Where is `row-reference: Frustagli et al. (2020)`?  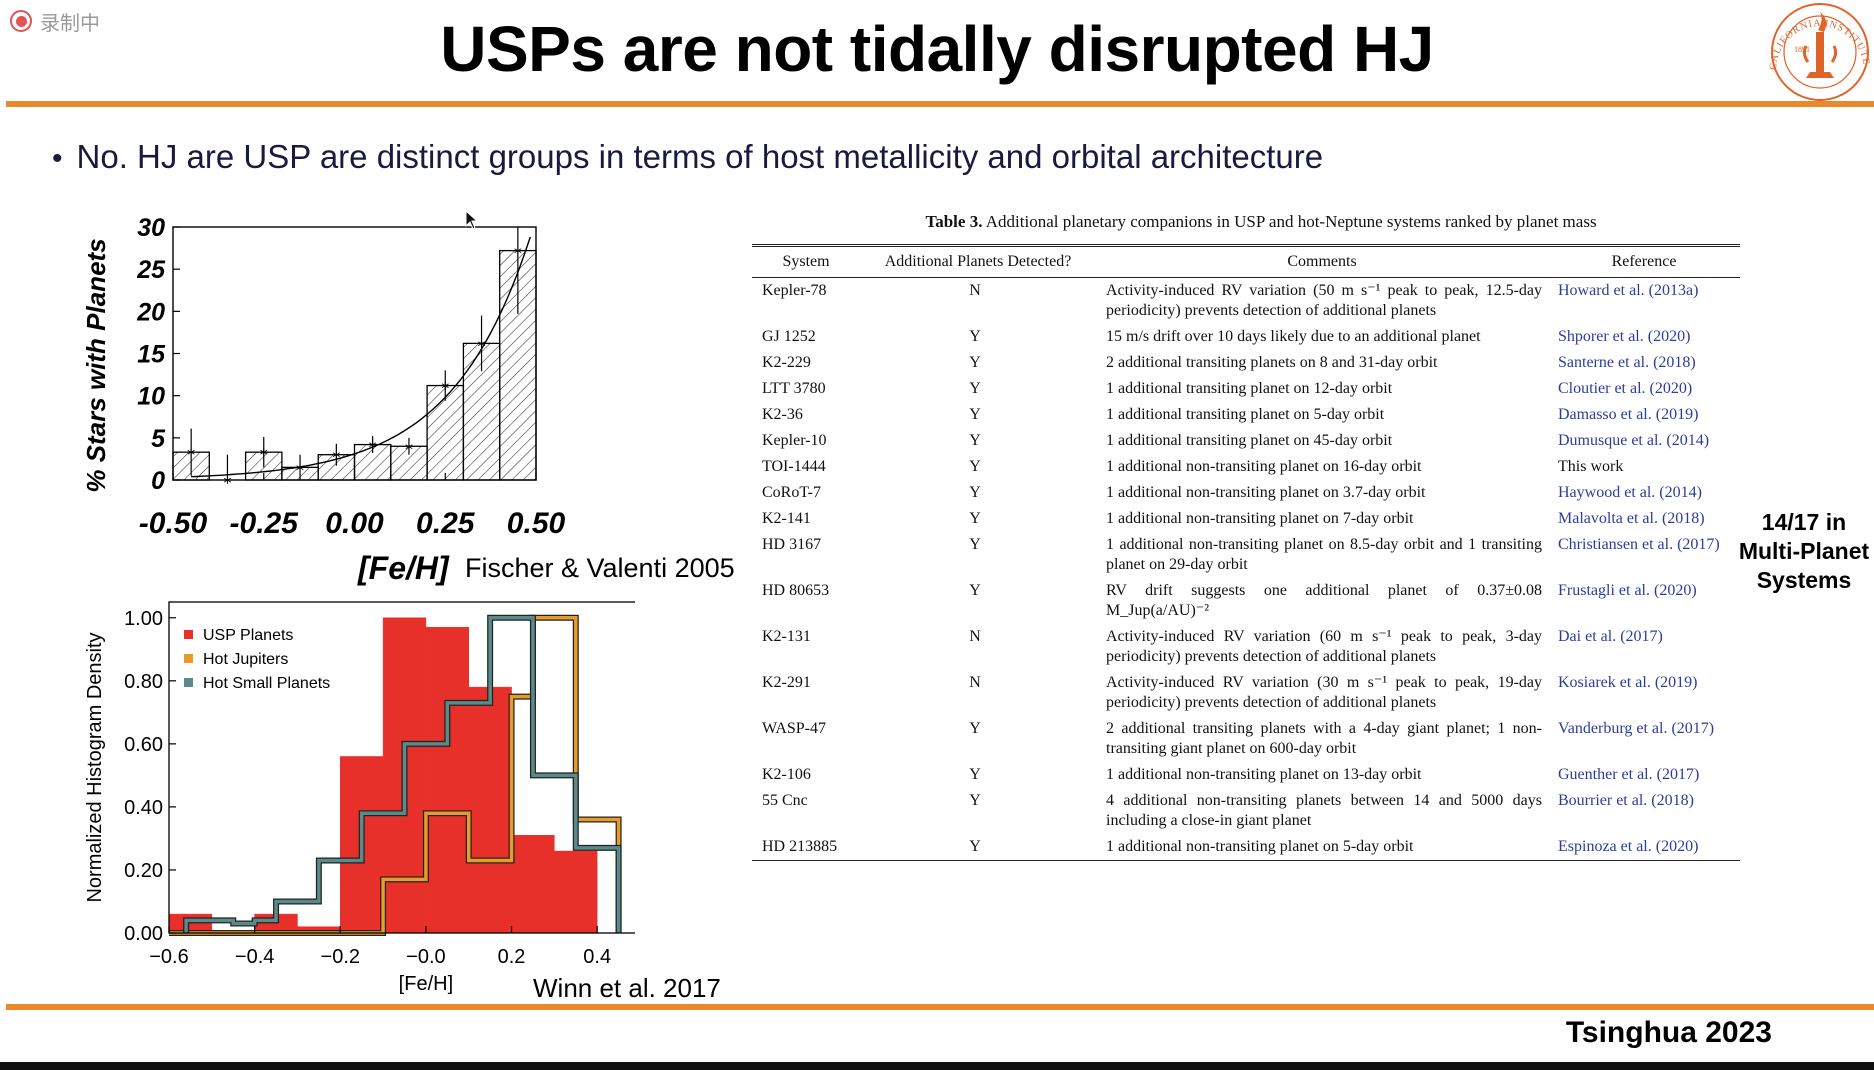 row-reference: Frustagli et al. (2020) is located at coordinates (1627, 590).